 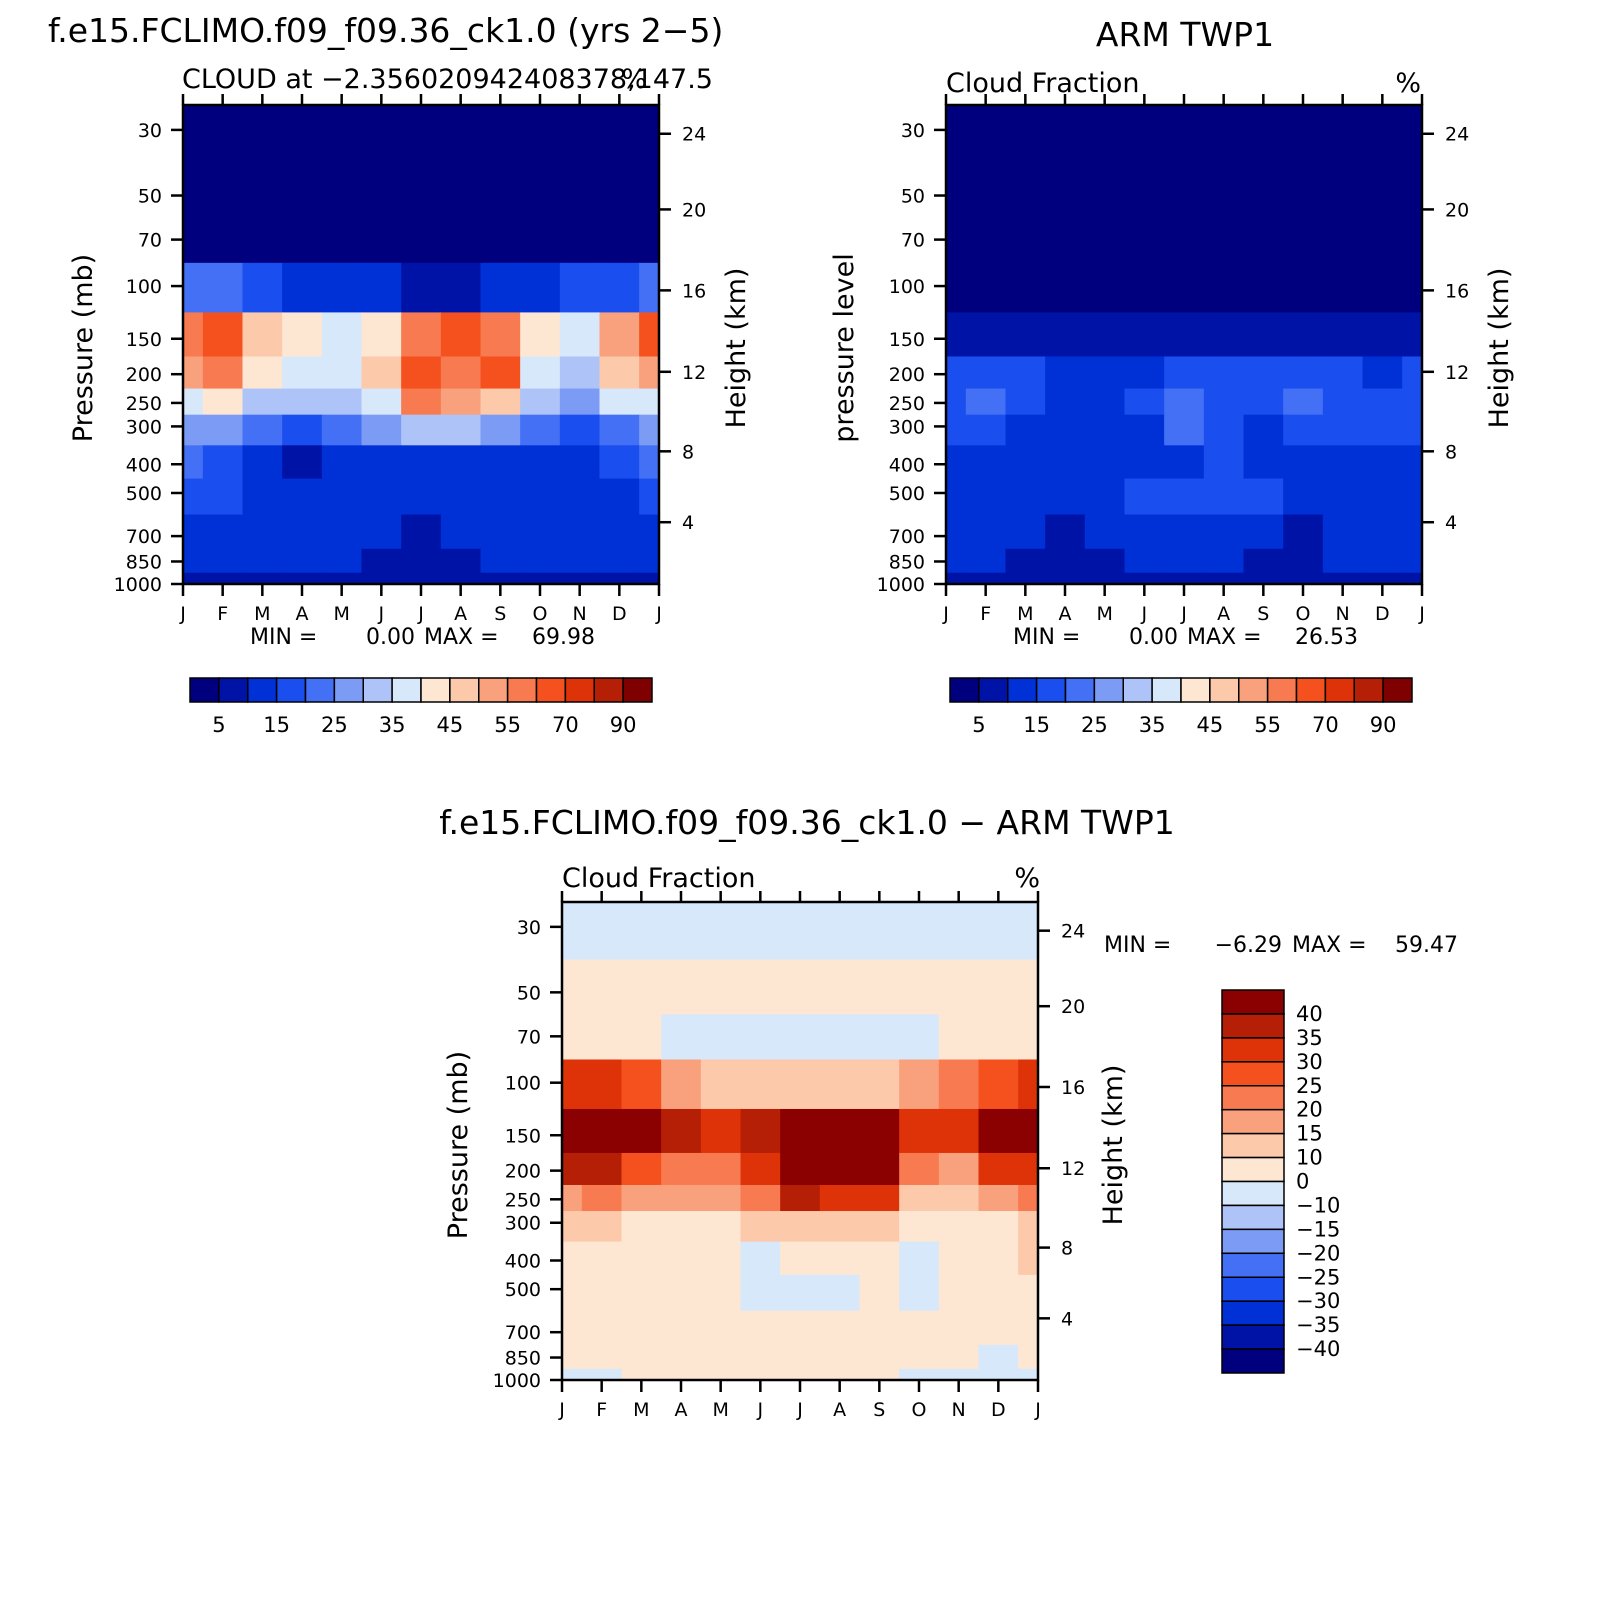 What do you see at coordinates (601, 1410) in the screenshot?
I see `diff-xtick-label: F` at bounding box center [601, 1410].